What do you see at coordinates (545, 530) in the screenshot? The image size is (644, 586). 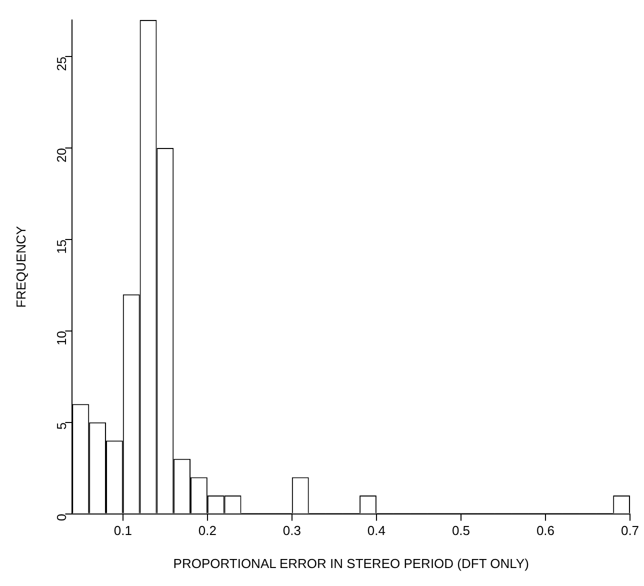 I see `x-tick-label: 0.6` at bounding box center [545, 530].